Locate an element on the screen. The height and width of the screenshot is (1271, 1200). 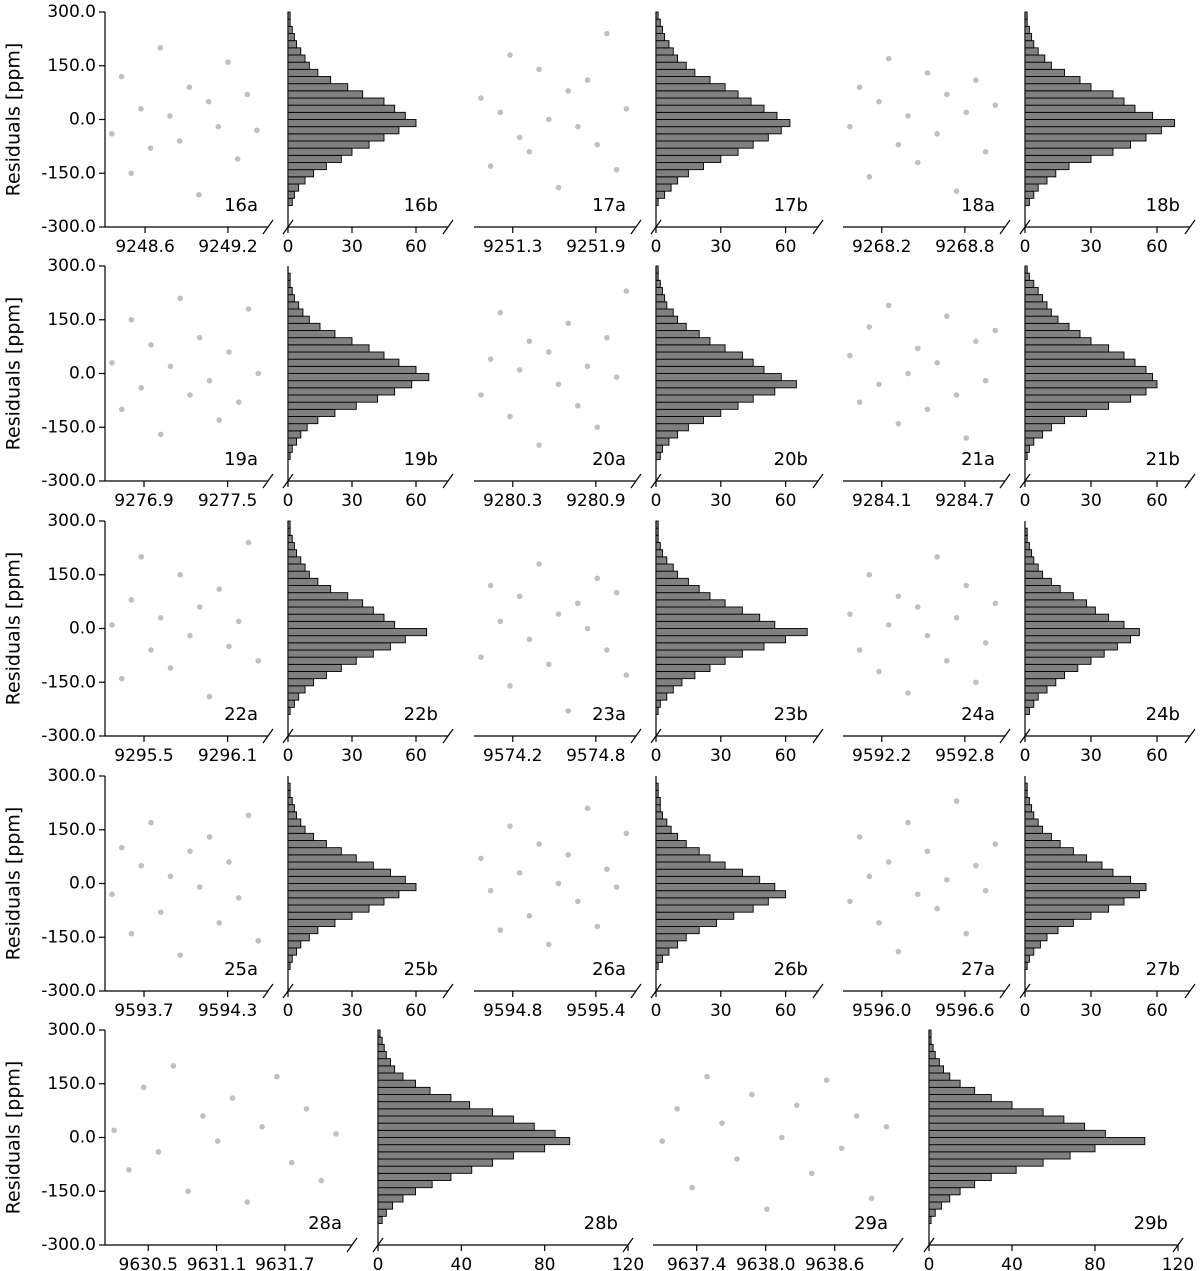
x-tick-label: 9251.9 is located at coordinates (595, 247).